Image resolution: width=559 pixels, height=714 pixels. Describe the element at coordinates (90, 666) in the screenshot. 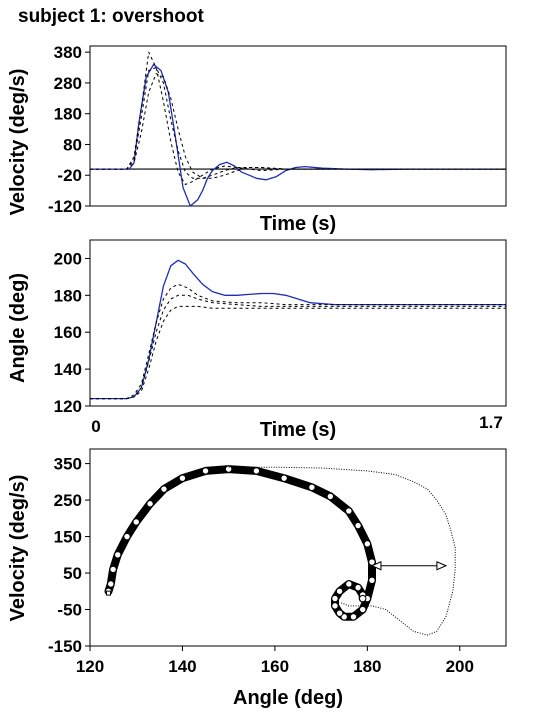

I see `velocity-angle-x-tick-label: 120` at that location.